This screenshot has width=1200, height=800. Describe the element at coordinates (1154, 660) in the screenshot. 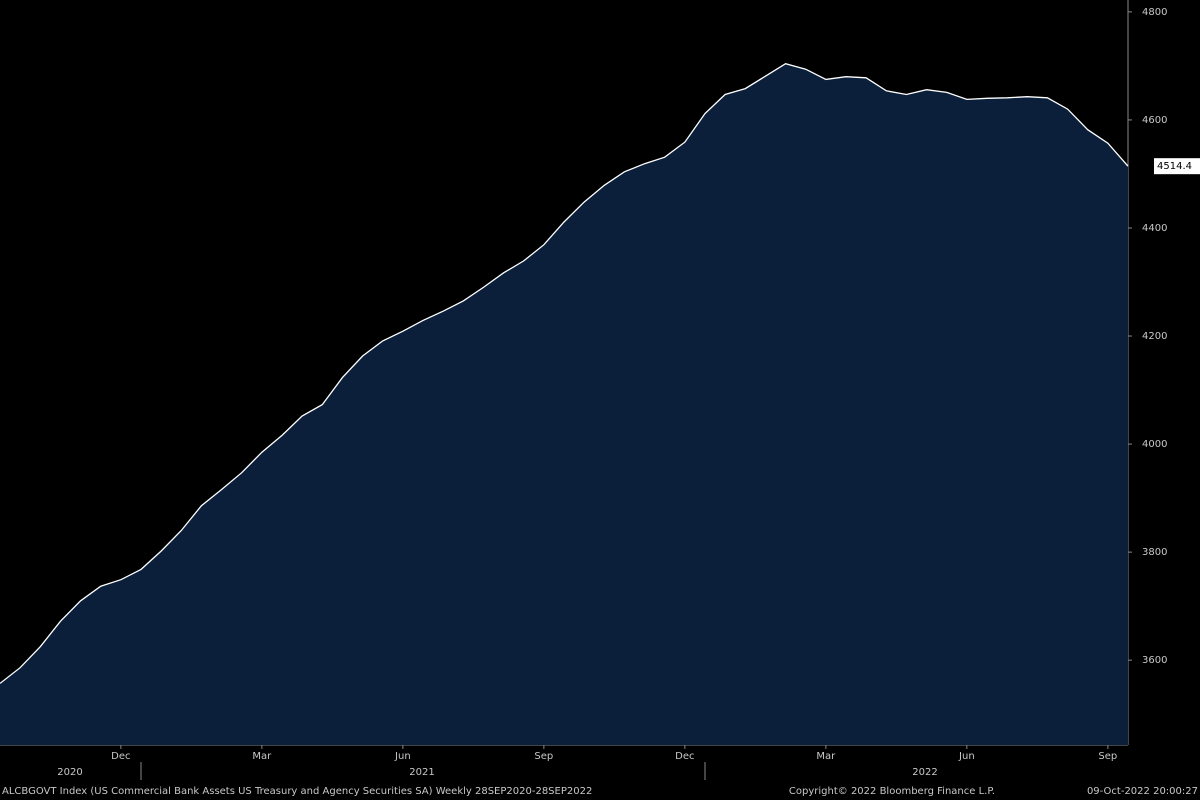

I see `y-tick-label: 3600` at that location.